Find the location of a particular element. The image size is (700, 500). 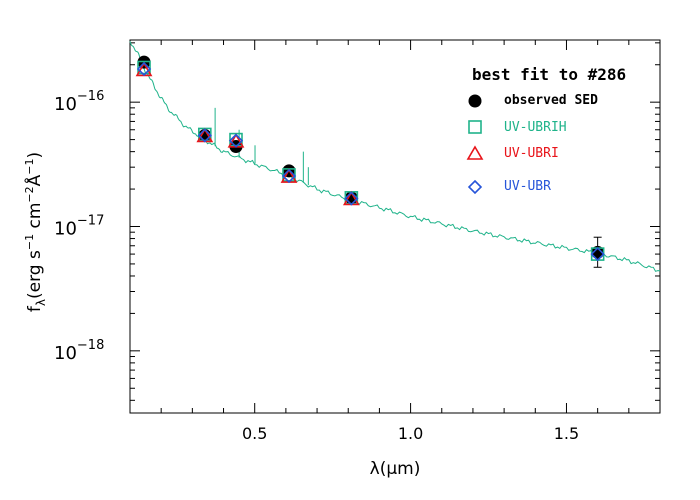

x-axis-label: λ(μm) is located at coordinates (395, 469).